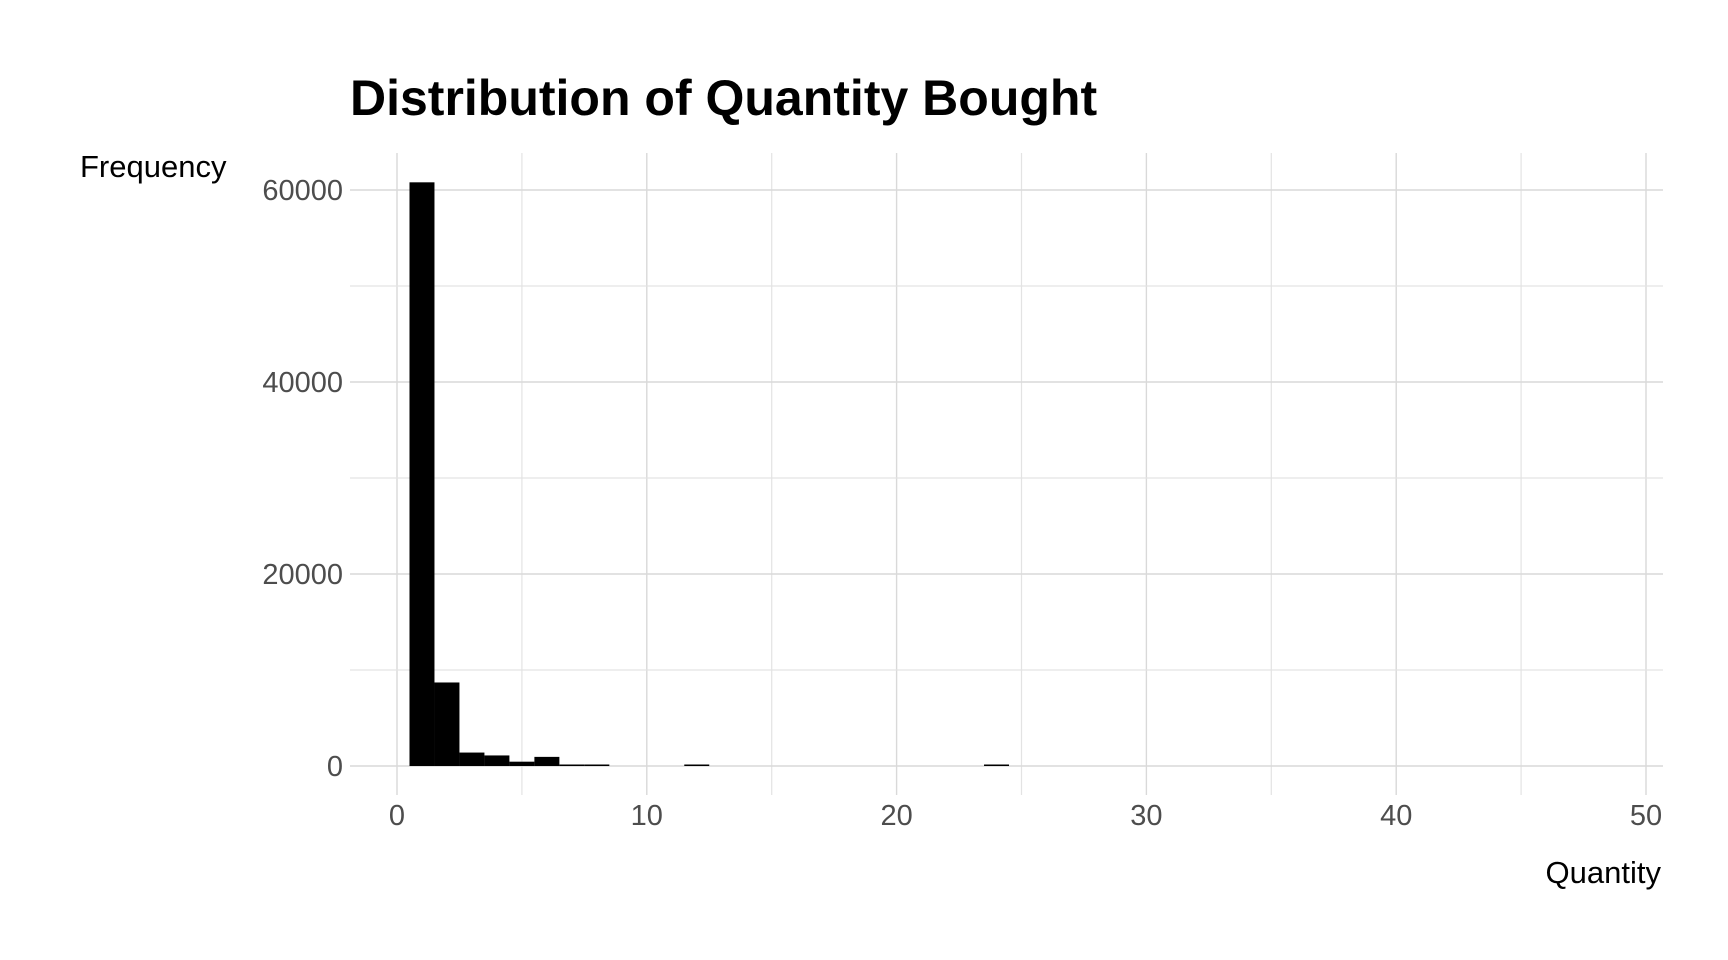 The height and width of the screenshot is (960, 1728). I want to click on x-tick-label: 40, so click(1396, 816).